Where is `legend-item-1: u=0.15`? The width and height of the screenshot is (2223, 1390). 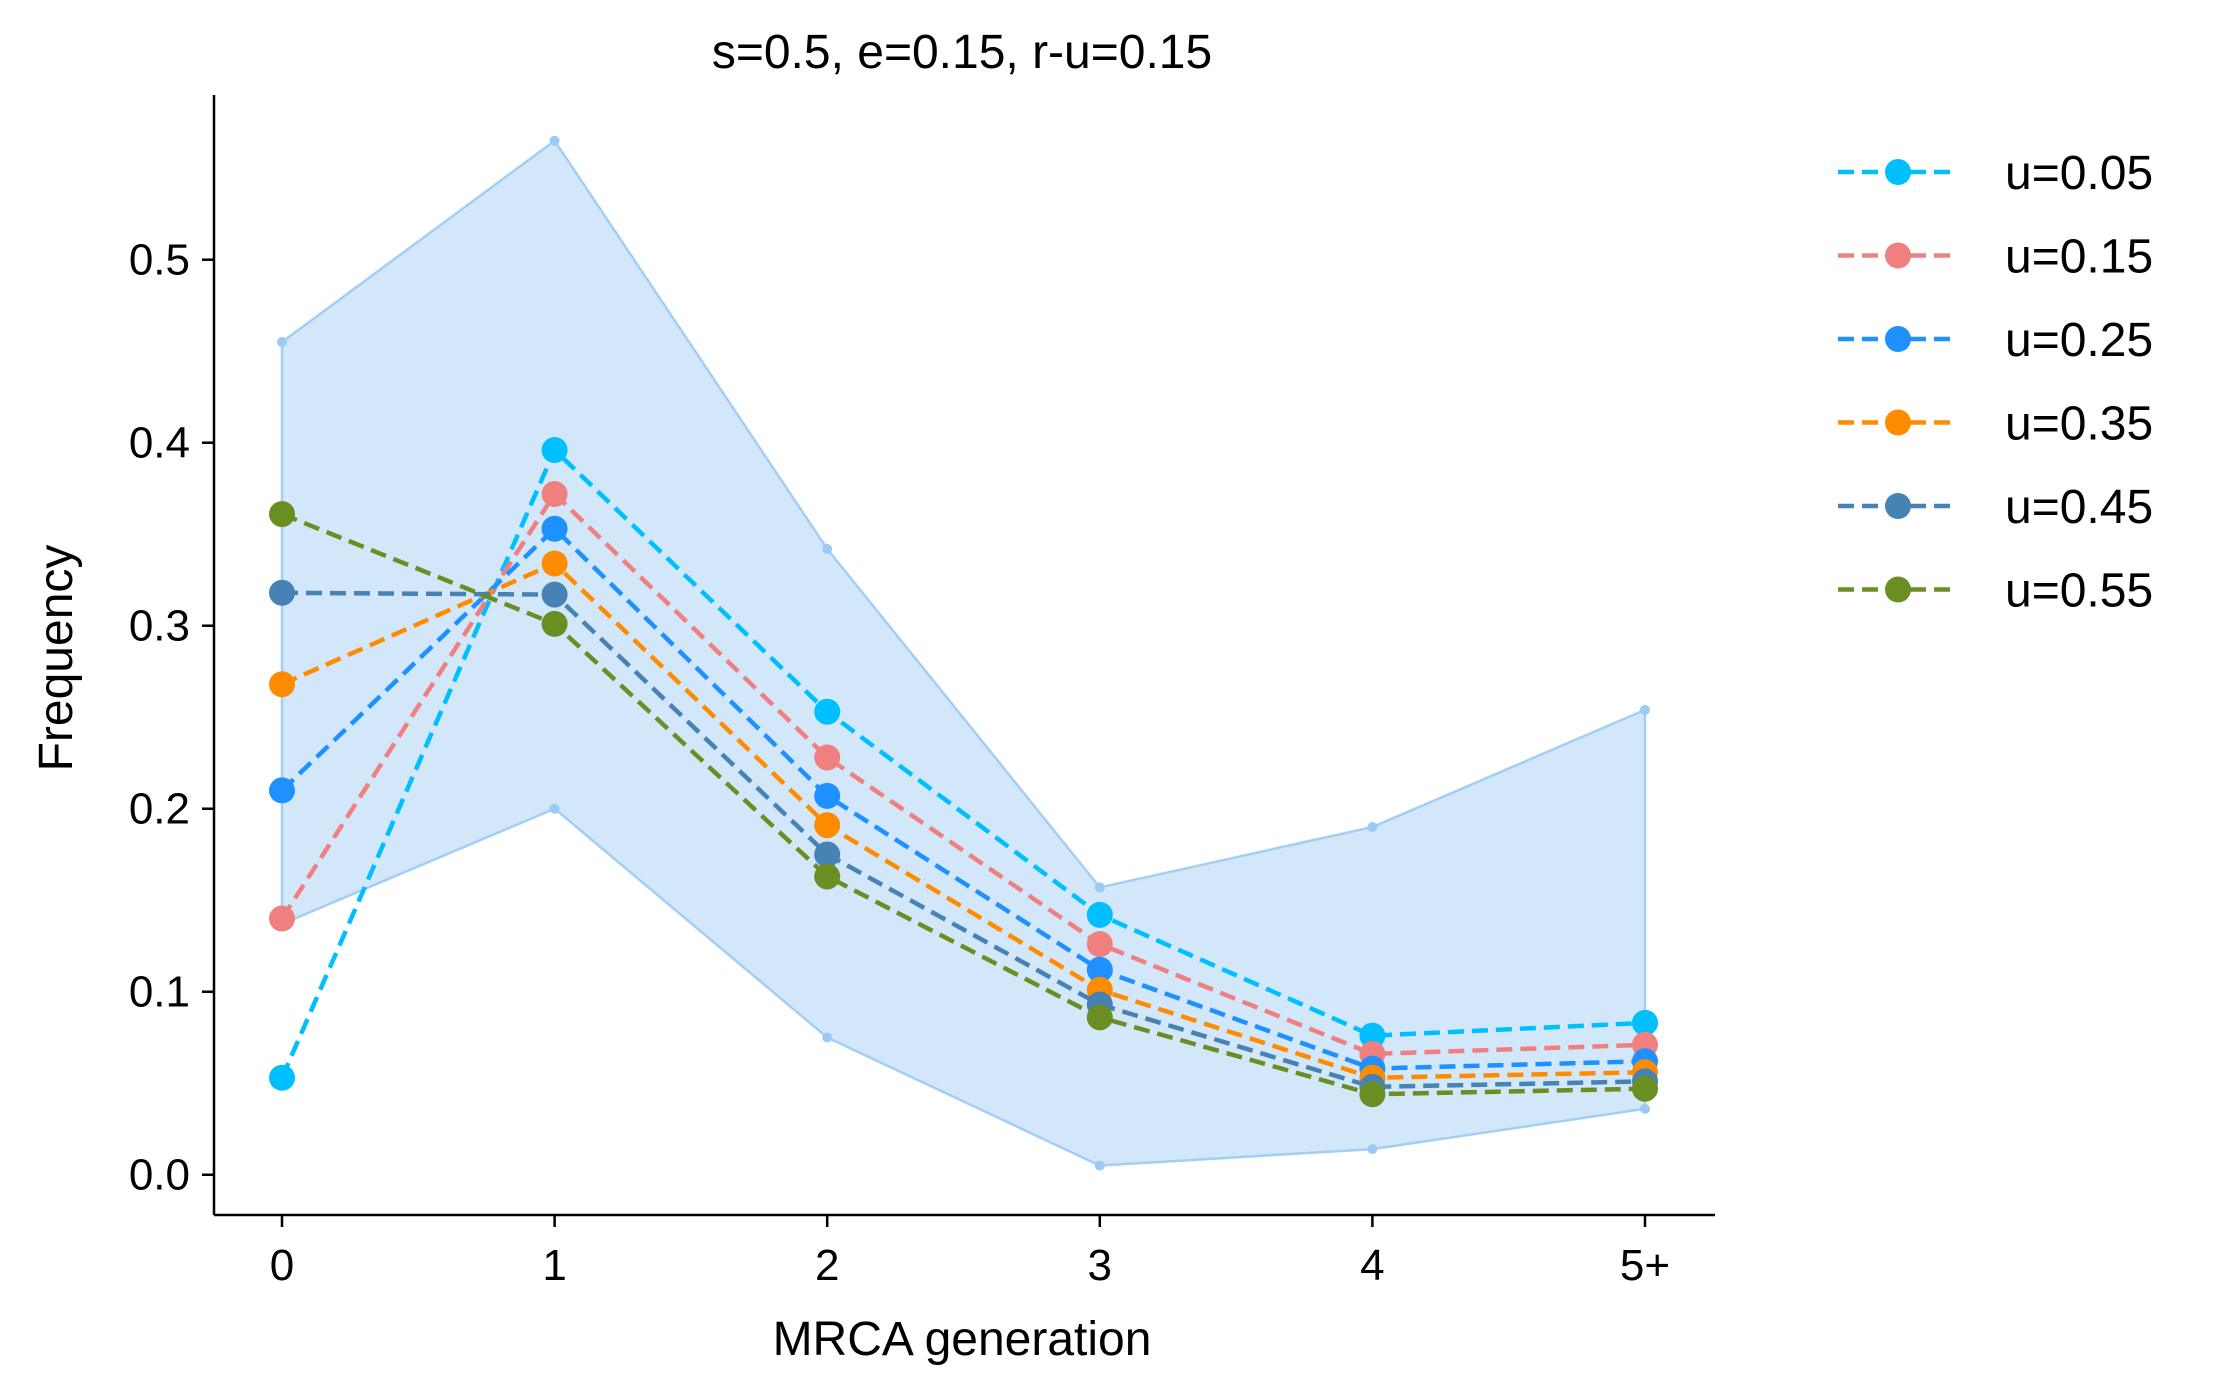 legend-item-1: u=0.15 is located at coordinates (1995, 257).